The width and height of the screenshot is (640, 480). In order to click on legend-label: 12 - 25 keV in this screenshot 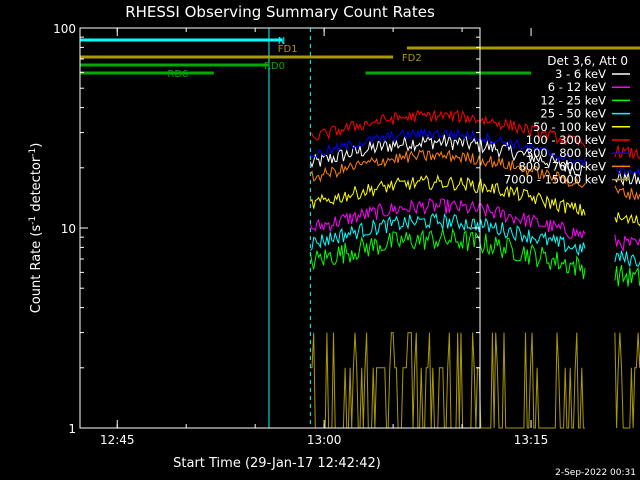, I will do `click(573, 100)`.